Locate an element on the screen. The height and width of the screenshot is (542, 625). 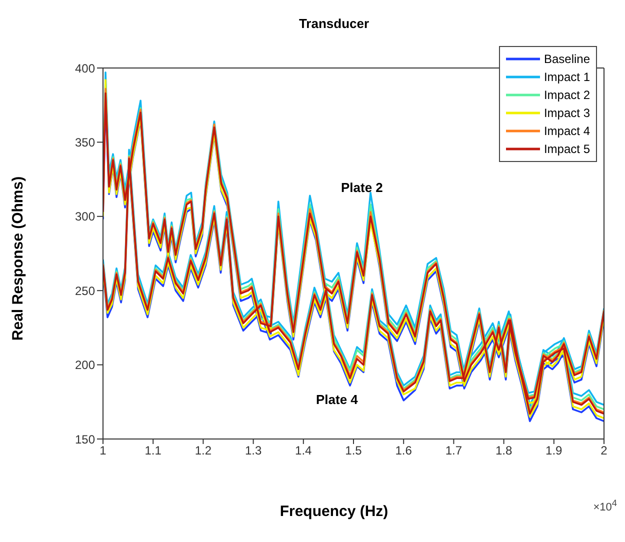
x-tick-label: 1.3 is located at coordinates (253, 451).